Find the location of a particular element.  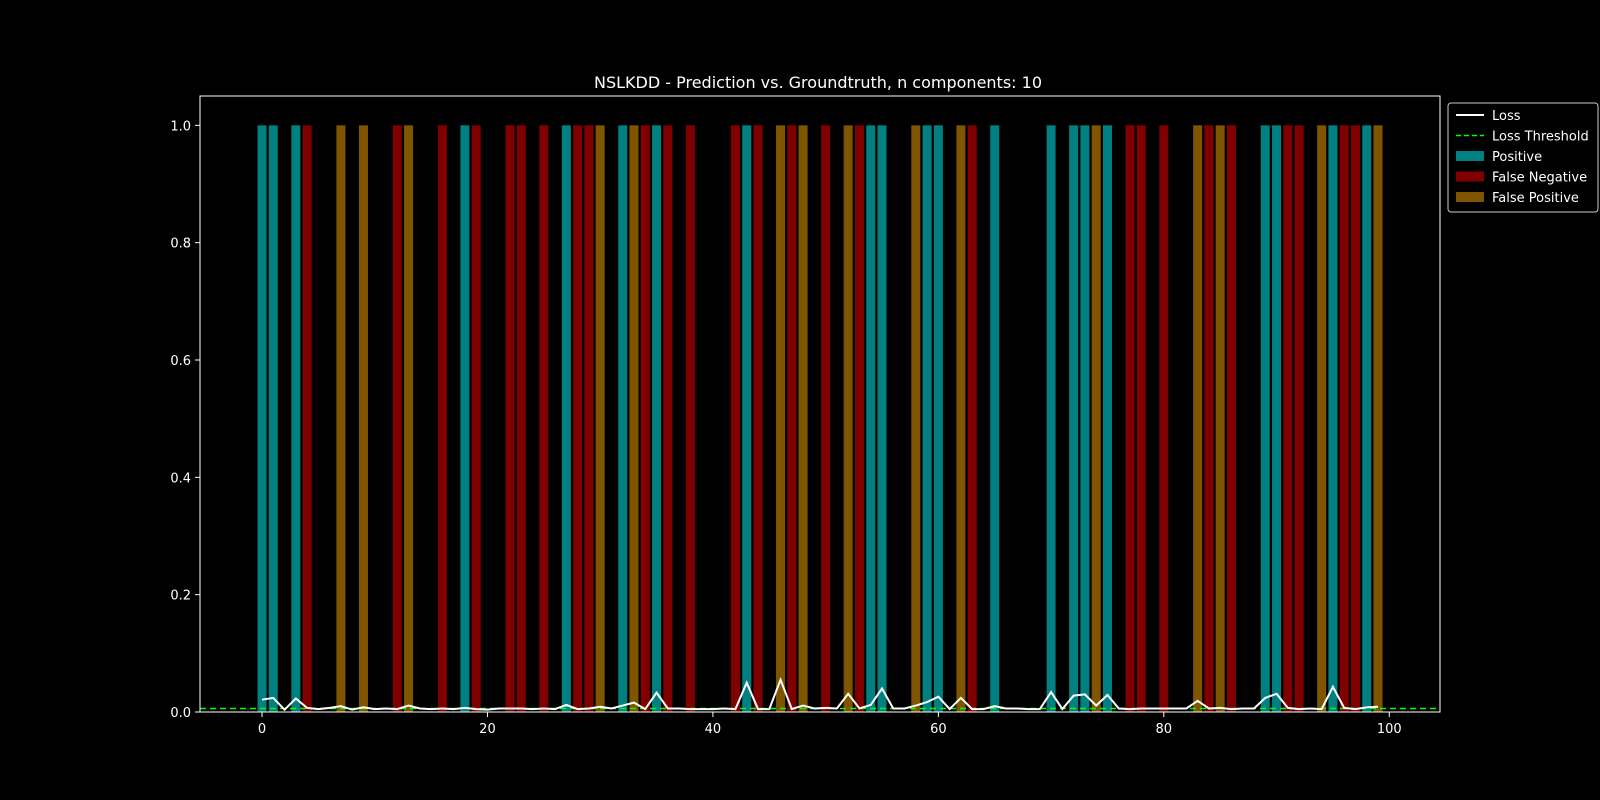

x-tick-label-80: 80 is located at coordinates (1164, 729).